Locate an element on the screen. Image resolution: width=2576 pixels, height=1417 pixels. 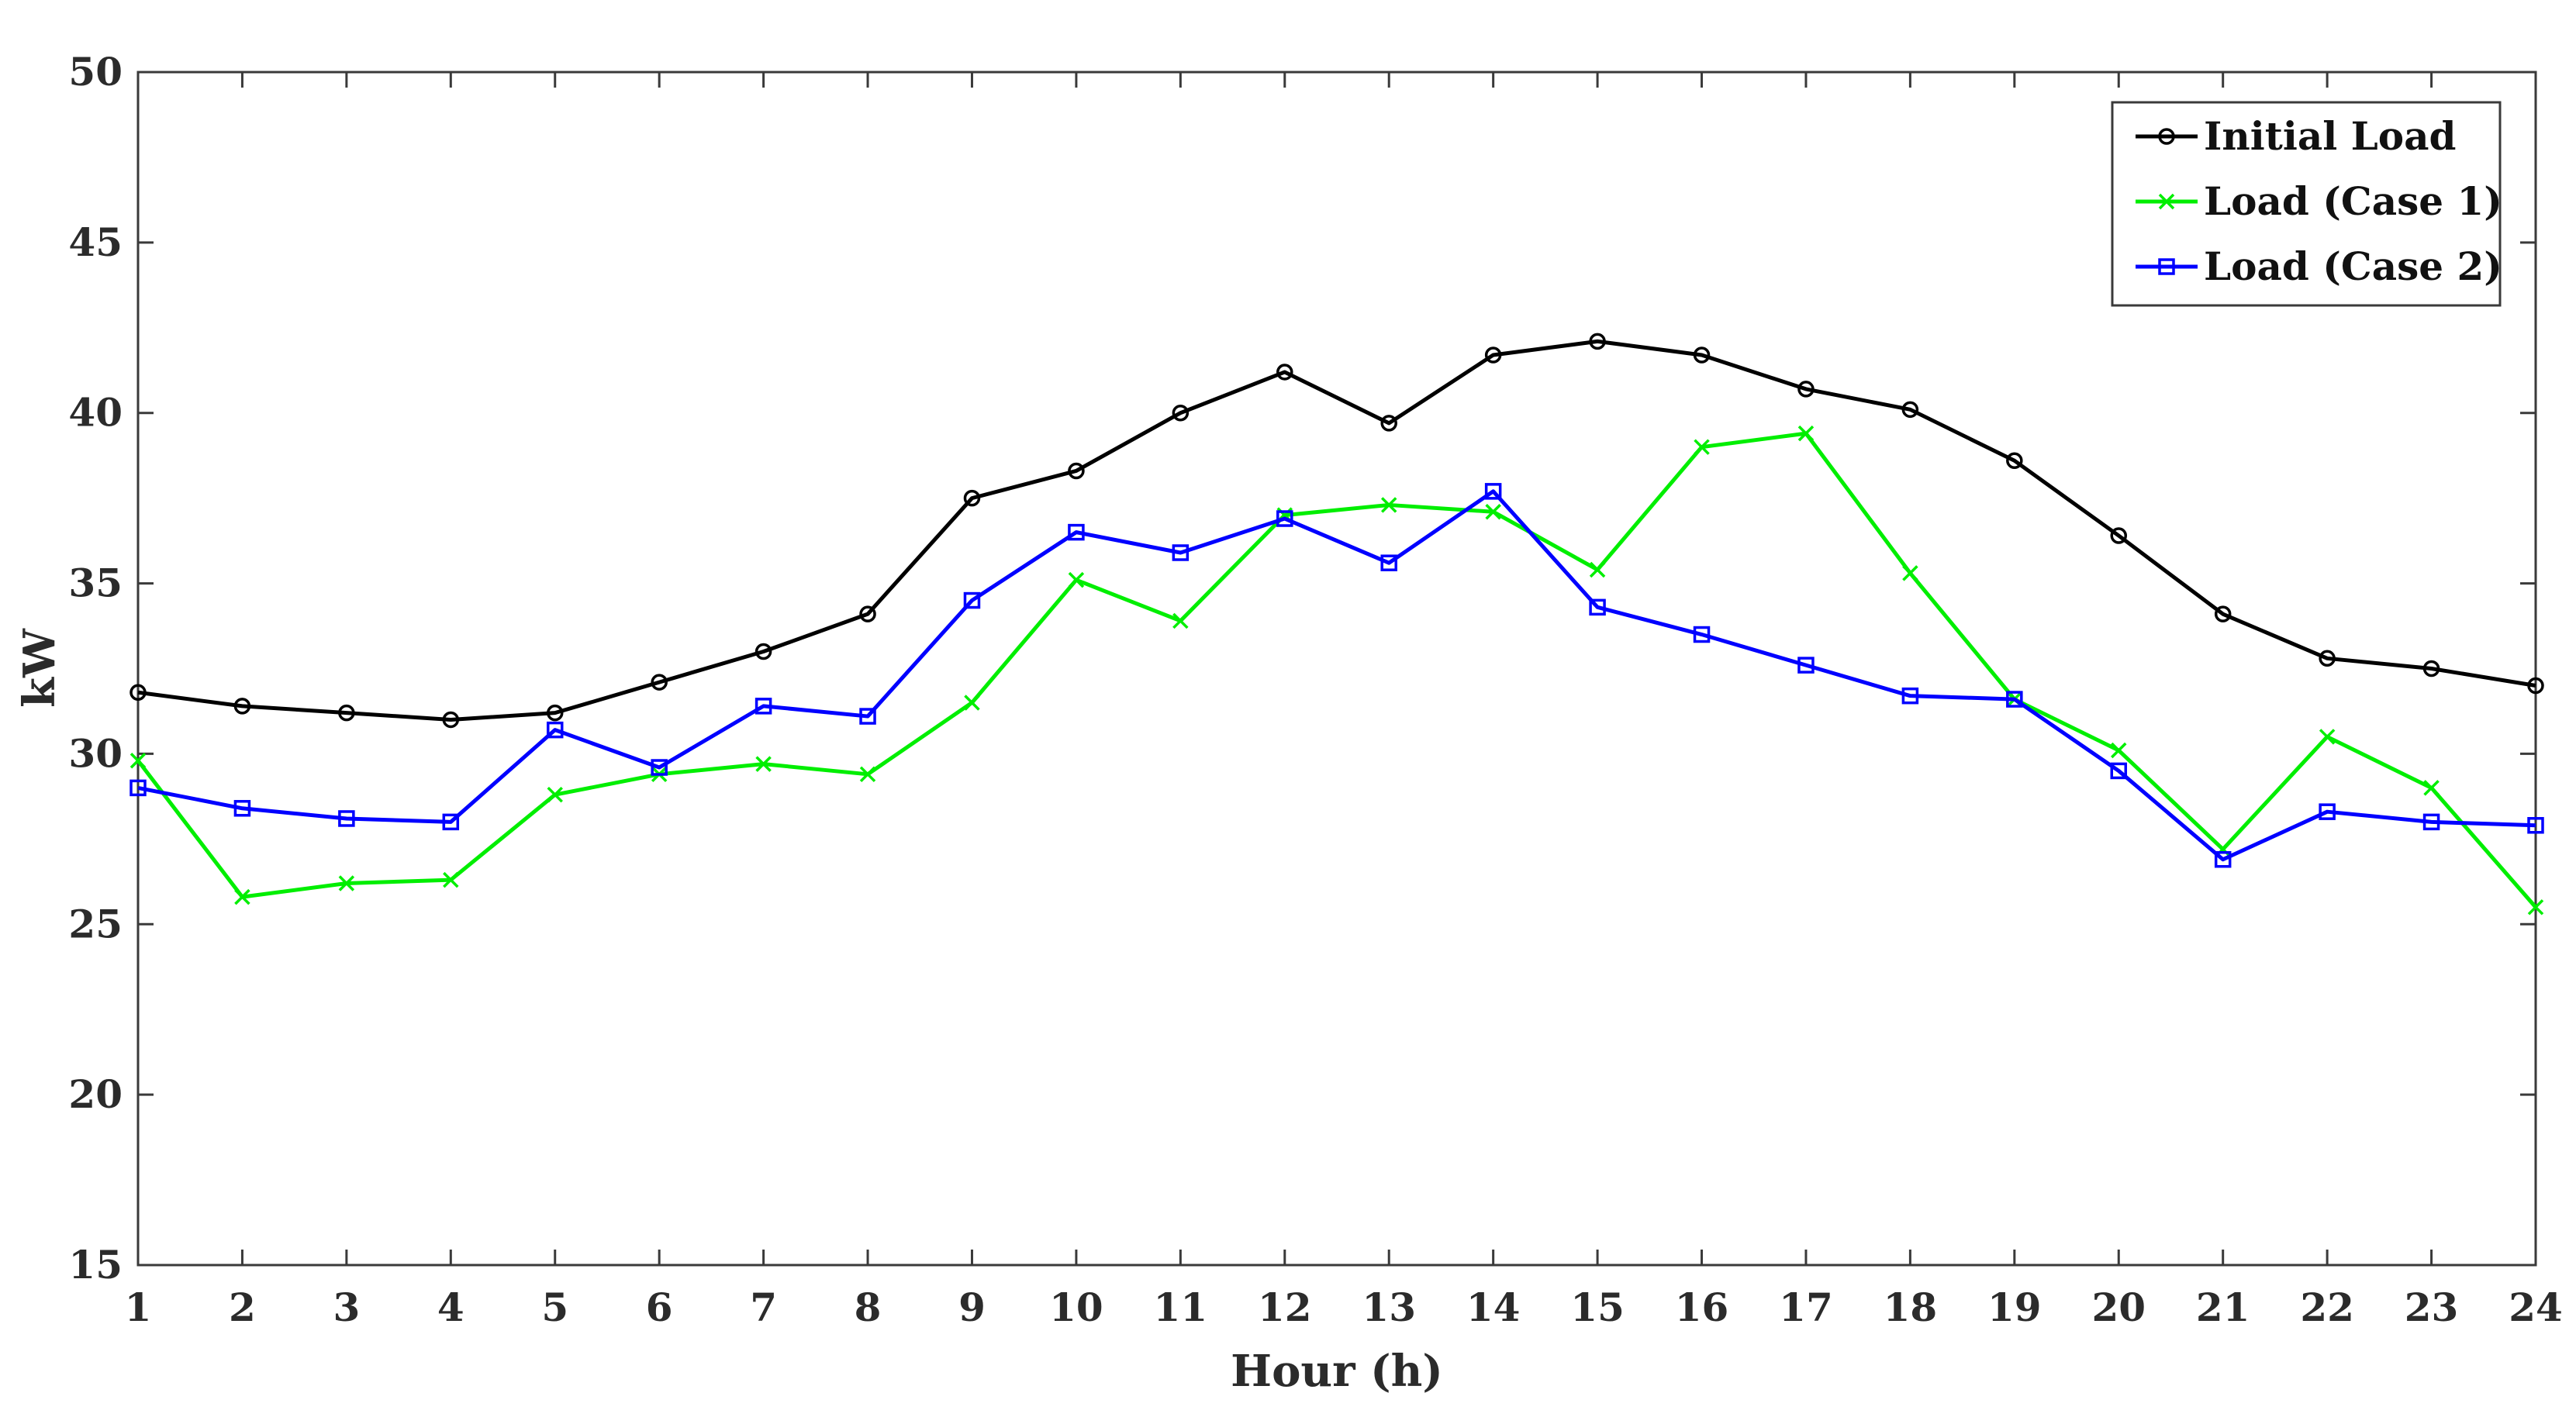
x-tick-label: 2 is located at coordinates (242, 1307).